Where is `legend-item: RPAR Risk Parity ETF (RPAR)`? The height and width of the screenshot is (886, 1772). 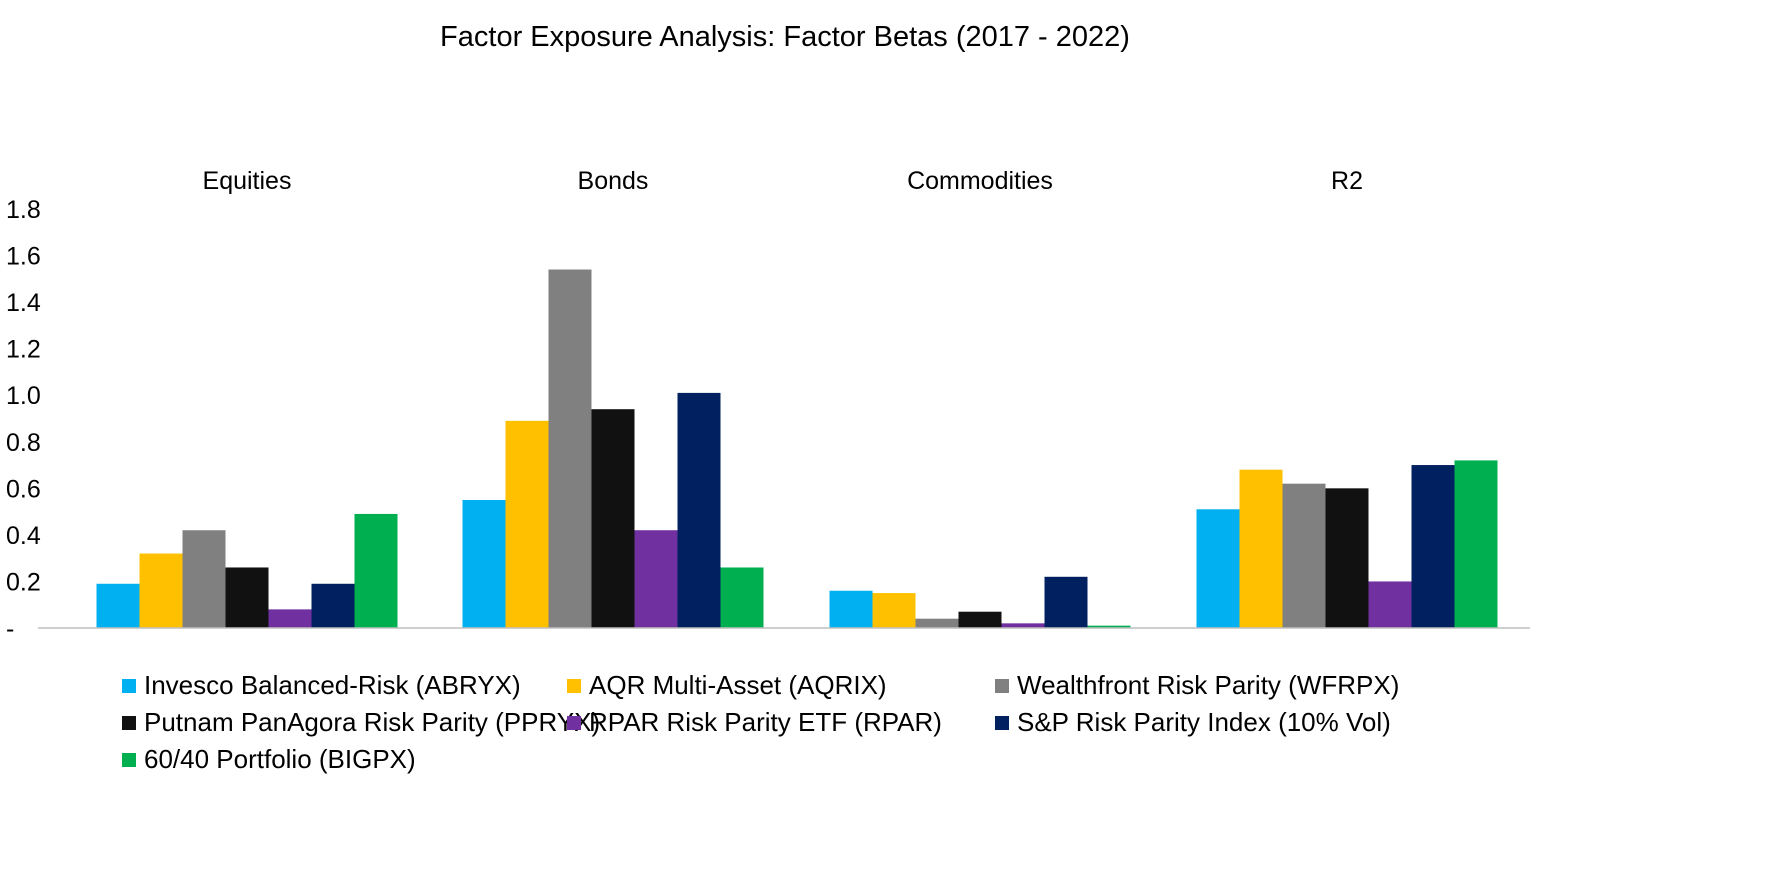 legend-item: RPAR Risk Parity ETF (RPAR) is located at coordinates (754, 722).